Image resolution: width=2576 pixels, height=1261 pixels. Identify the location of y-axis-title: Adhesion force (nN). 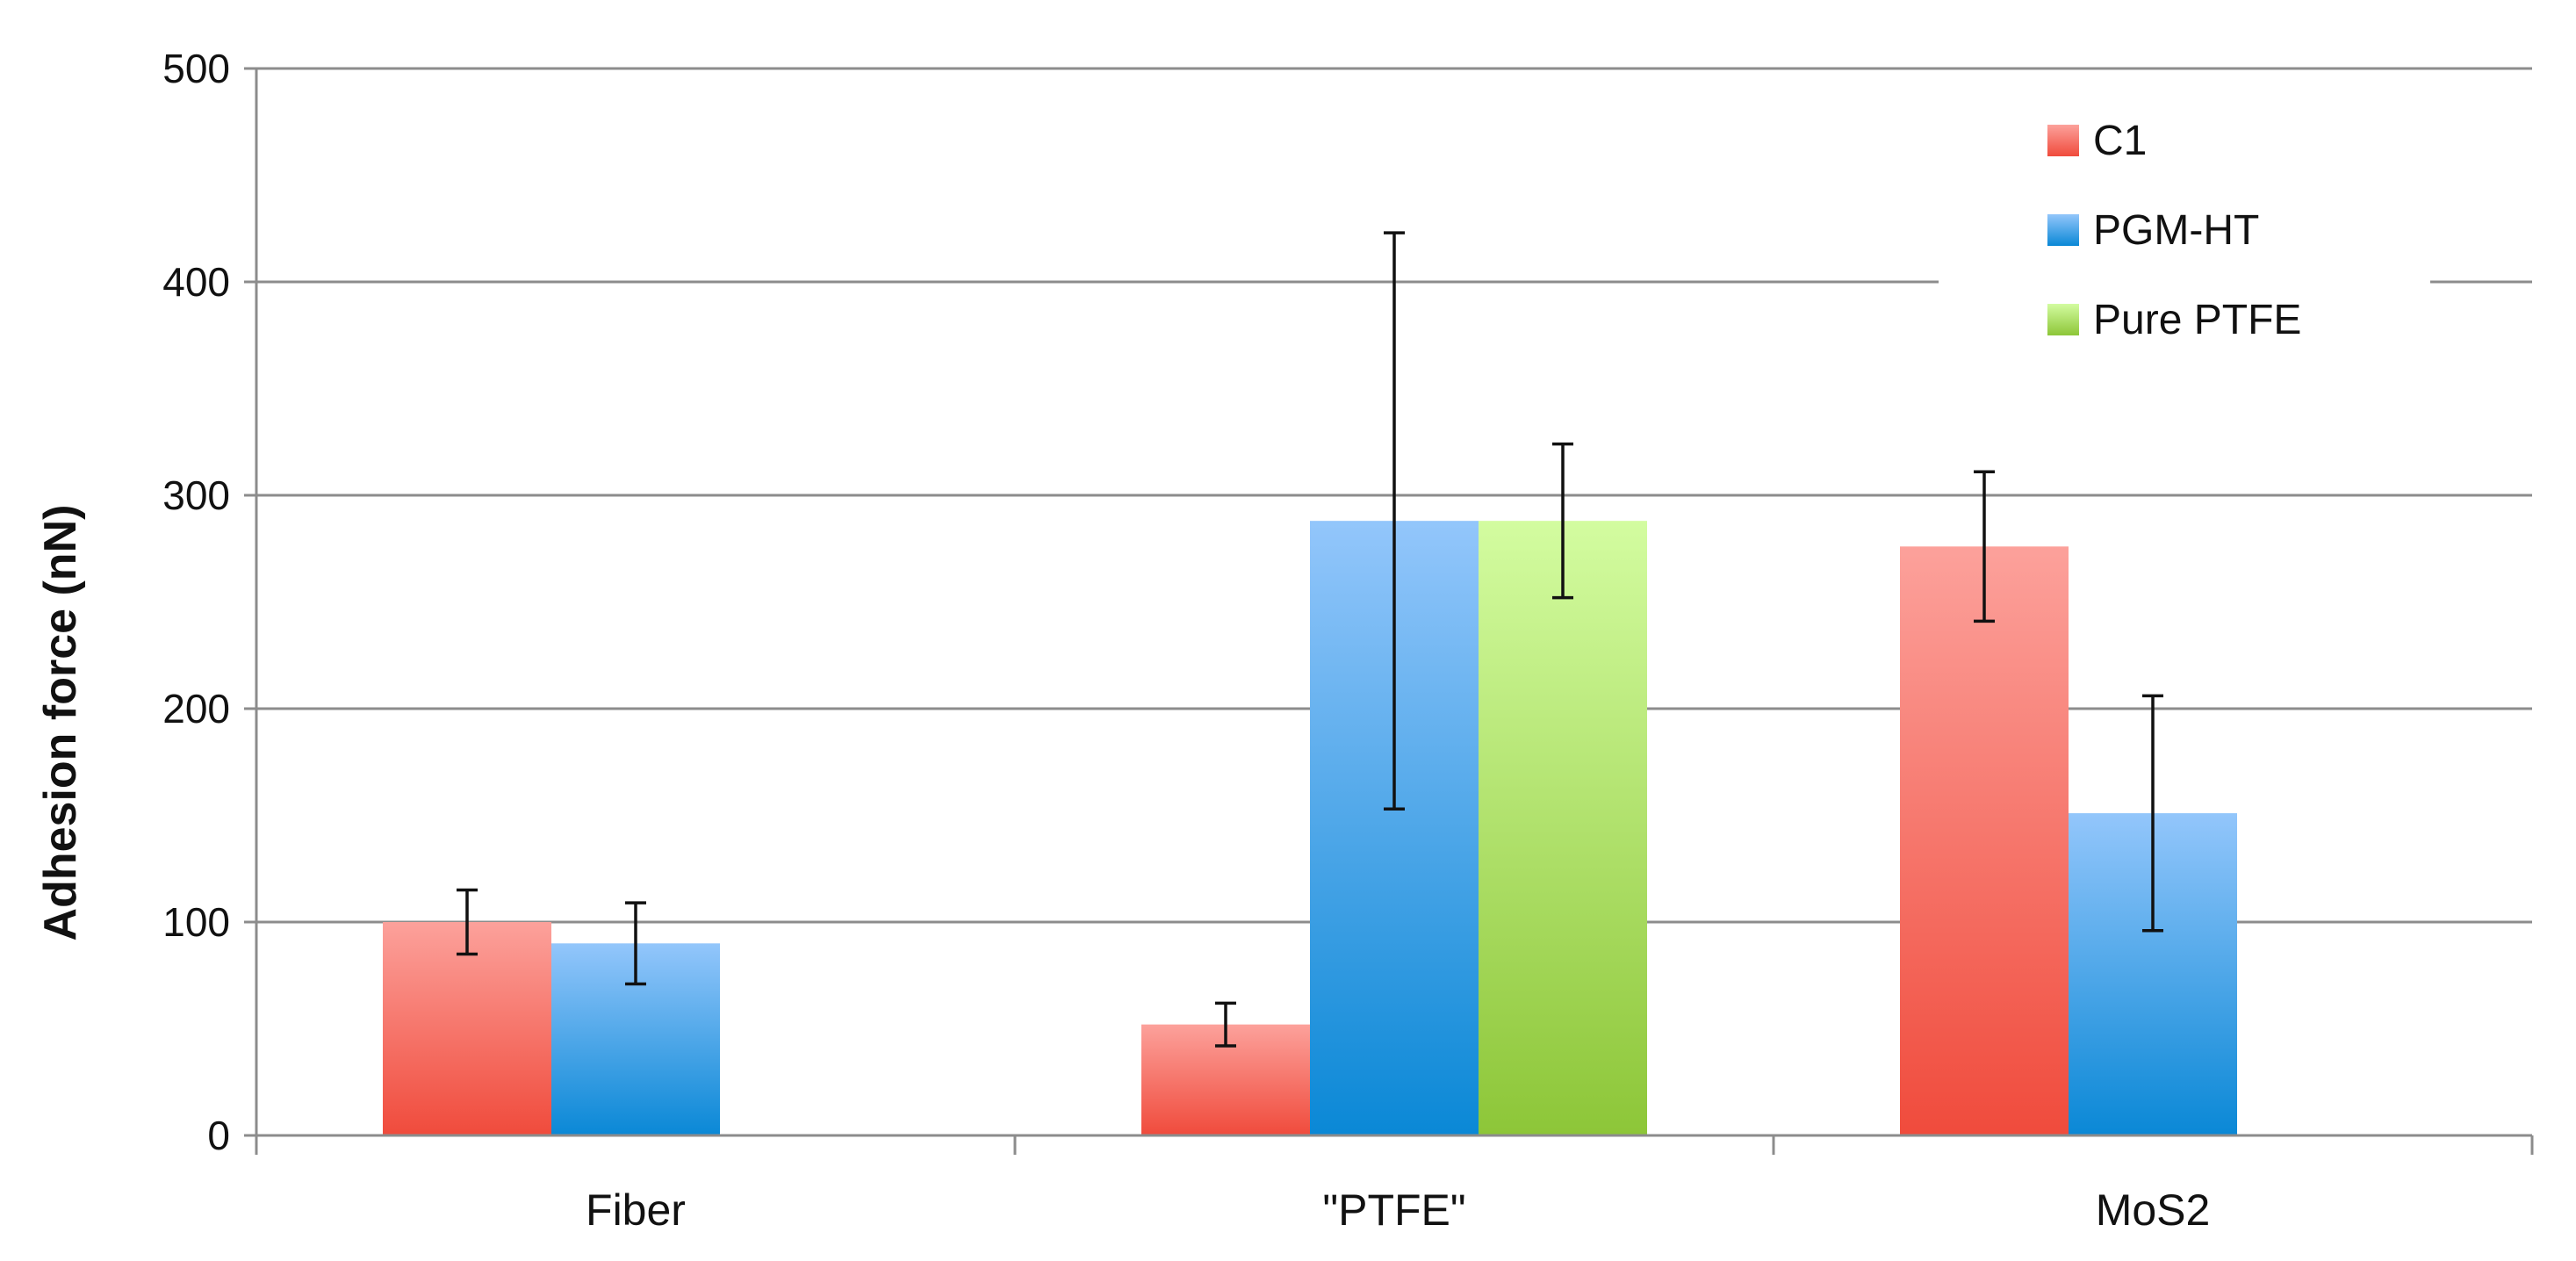
(60, 723).